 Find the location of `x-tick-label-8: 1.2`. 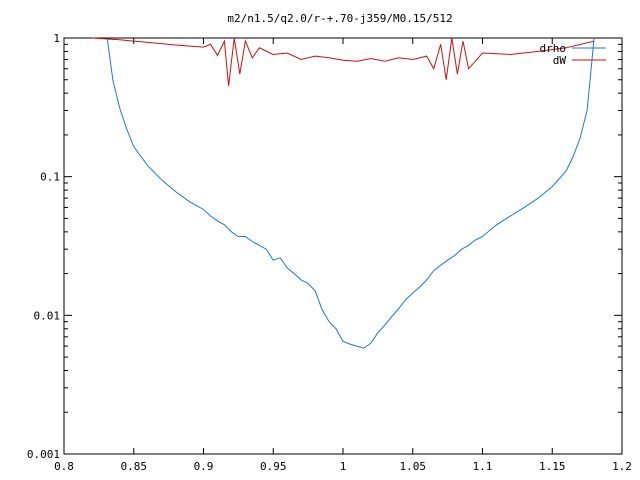

x-tick-label-8: 1.2 is located at coordinates (622, 466).